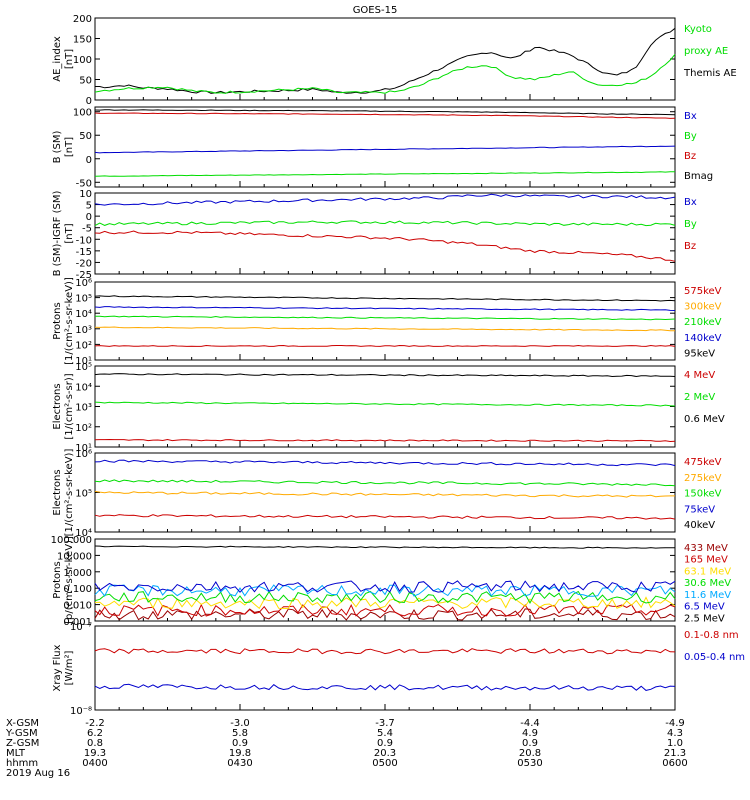 This screenshot has width=750, height=800. What do you see at coordinates (703, 322) in the screenshot?
I see `legend-label: 210keV` at bounding box center [703, 322].